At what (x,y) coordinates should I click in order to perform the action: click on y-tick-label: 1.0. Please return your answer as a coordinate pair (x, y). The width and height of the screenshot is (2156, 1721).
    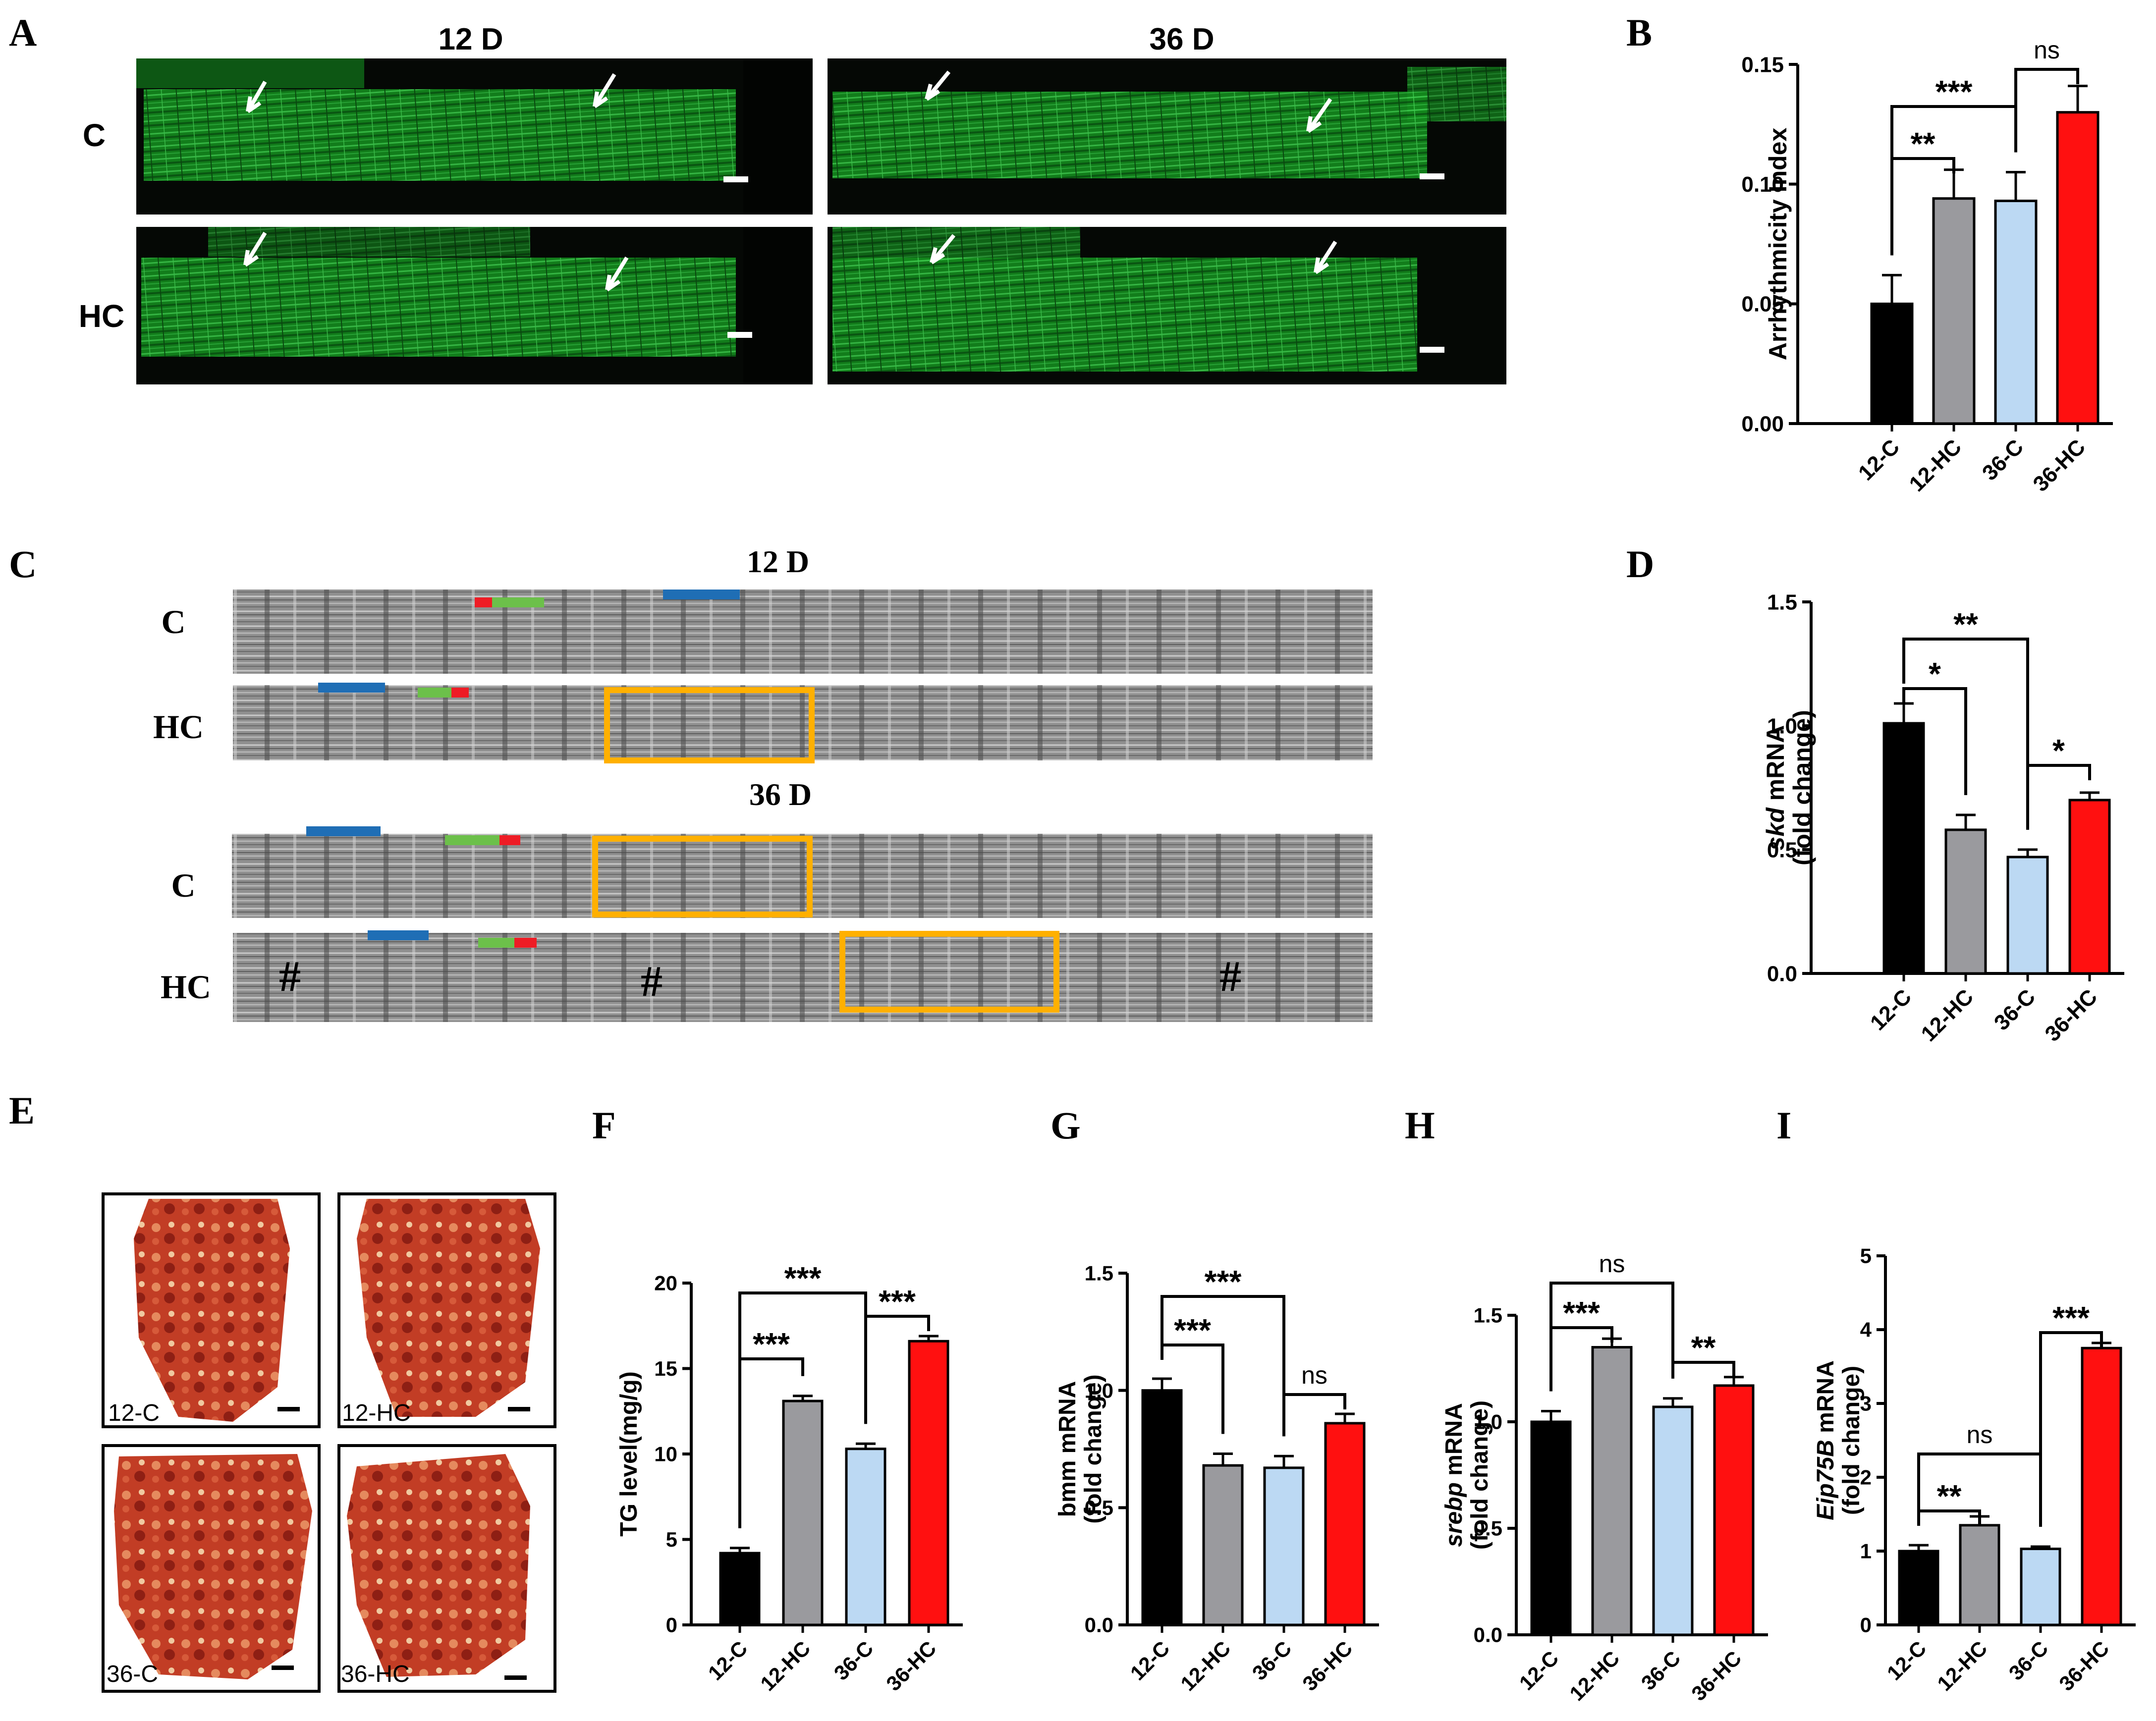
    Looking at the image, I should click on (1099, 1391).